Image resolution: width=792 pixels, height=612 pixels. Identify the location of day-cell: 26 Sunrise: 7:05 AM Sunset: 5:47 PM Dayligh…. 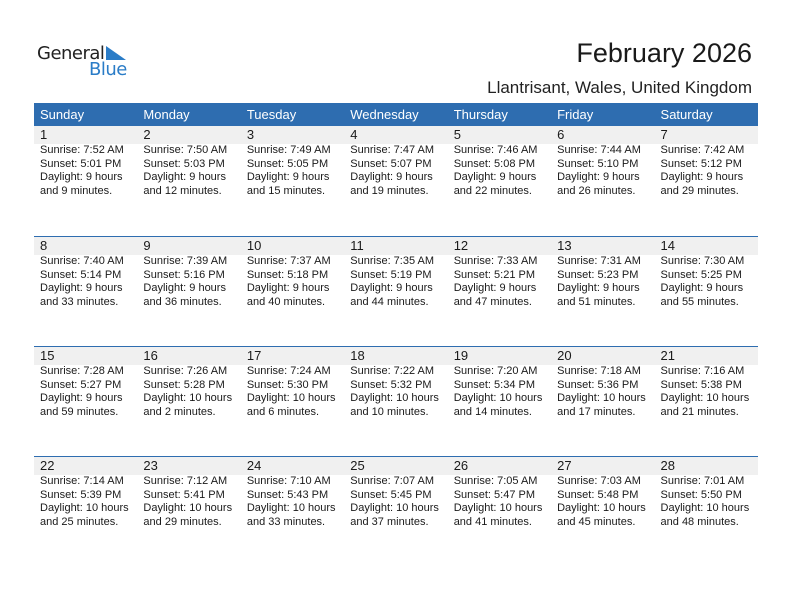
(499, 511).